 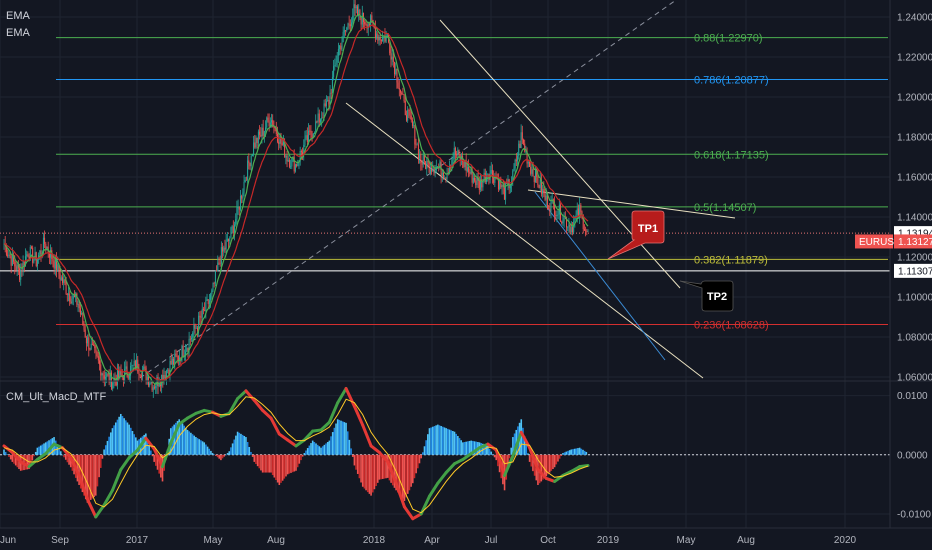 What do you see at coordinates (731, 325) in the screenshot?
I see `fib-level-label: 0.236(1.08628)` at bounding box center [731, 325].